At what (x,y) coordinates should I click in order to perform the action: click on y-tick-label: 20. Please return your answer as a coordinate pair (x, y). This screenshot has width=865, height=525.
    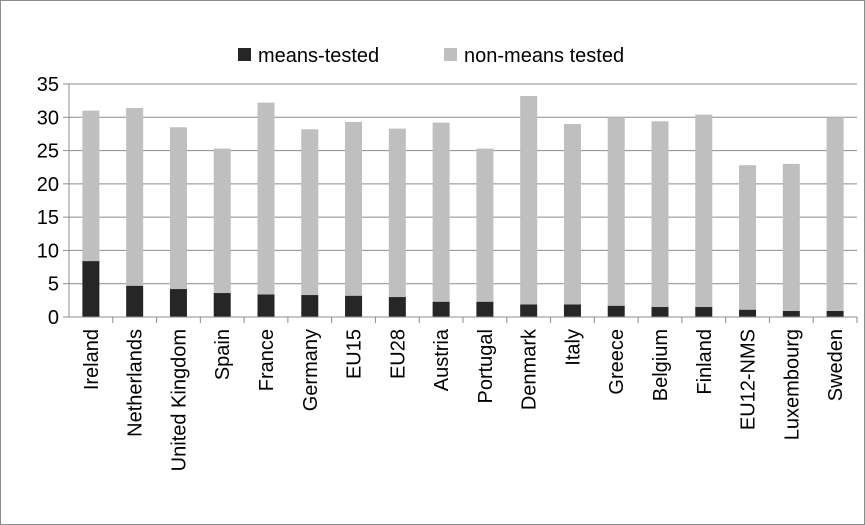
    Looking at the image, I should click on (48, 185).